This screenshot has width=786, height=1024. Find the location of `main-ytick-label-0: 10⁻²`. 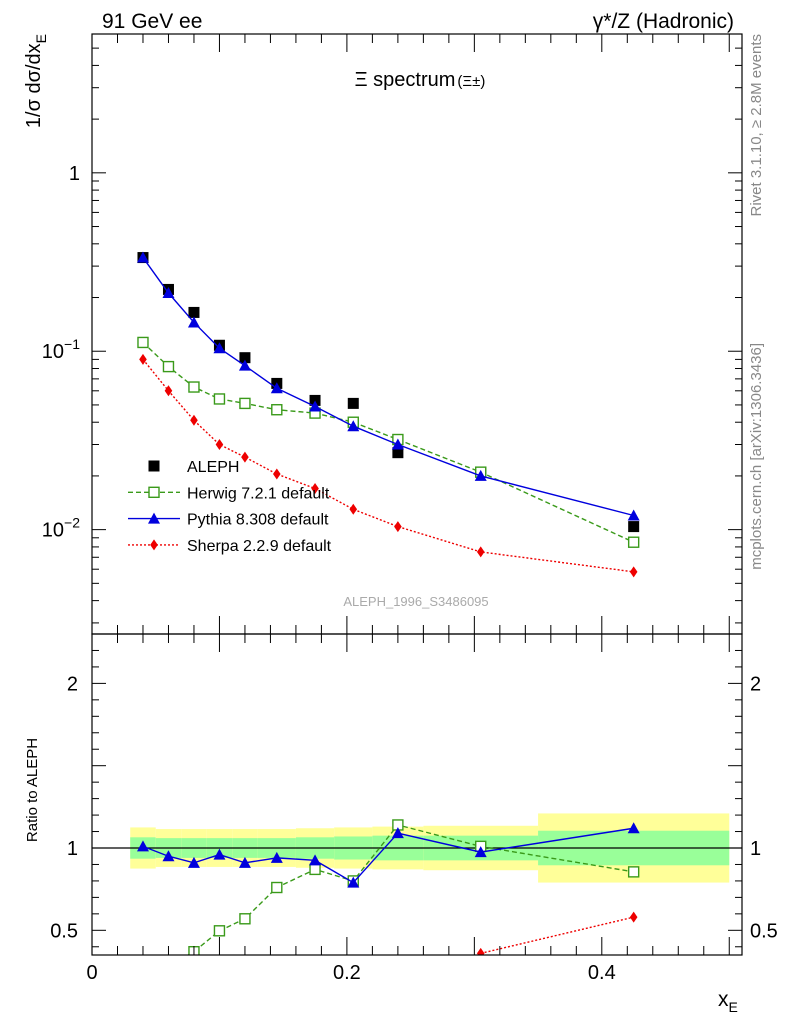

main-ytick-label-0: 10⁻² is located at coordinates (61, 528).